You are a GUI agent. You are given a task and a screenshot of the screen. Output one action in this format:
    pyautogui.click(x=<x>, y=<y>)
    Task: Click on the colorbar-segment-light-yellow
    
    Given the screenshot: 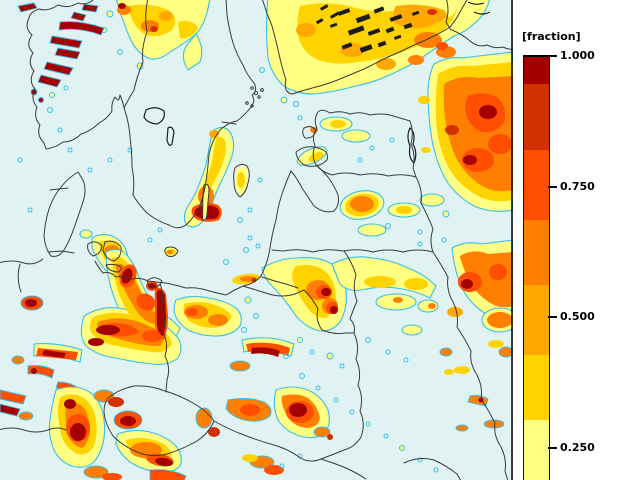 What is the action you would take?
    pyautogui.click(x=536, y=450)
    